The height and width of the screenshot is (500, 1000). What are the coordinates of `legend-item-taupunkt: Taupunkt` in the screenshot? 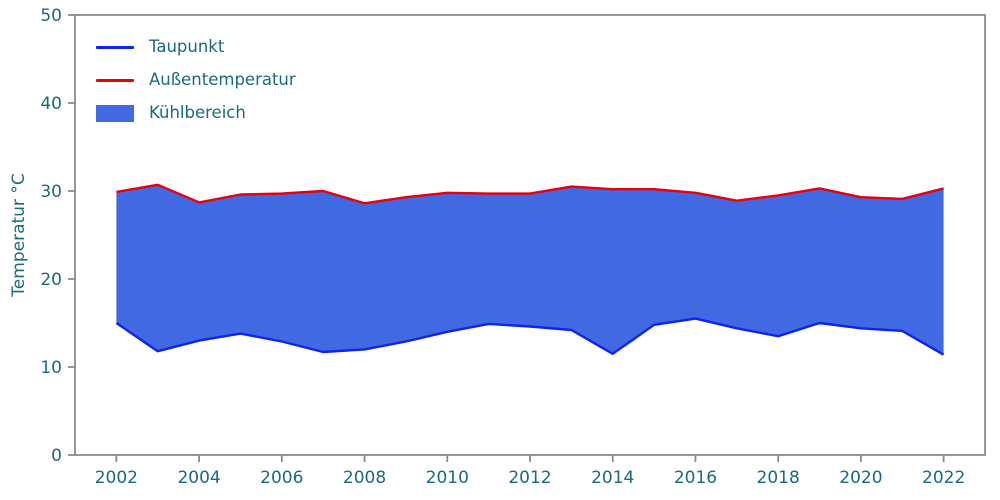 It's located at (196, 47).